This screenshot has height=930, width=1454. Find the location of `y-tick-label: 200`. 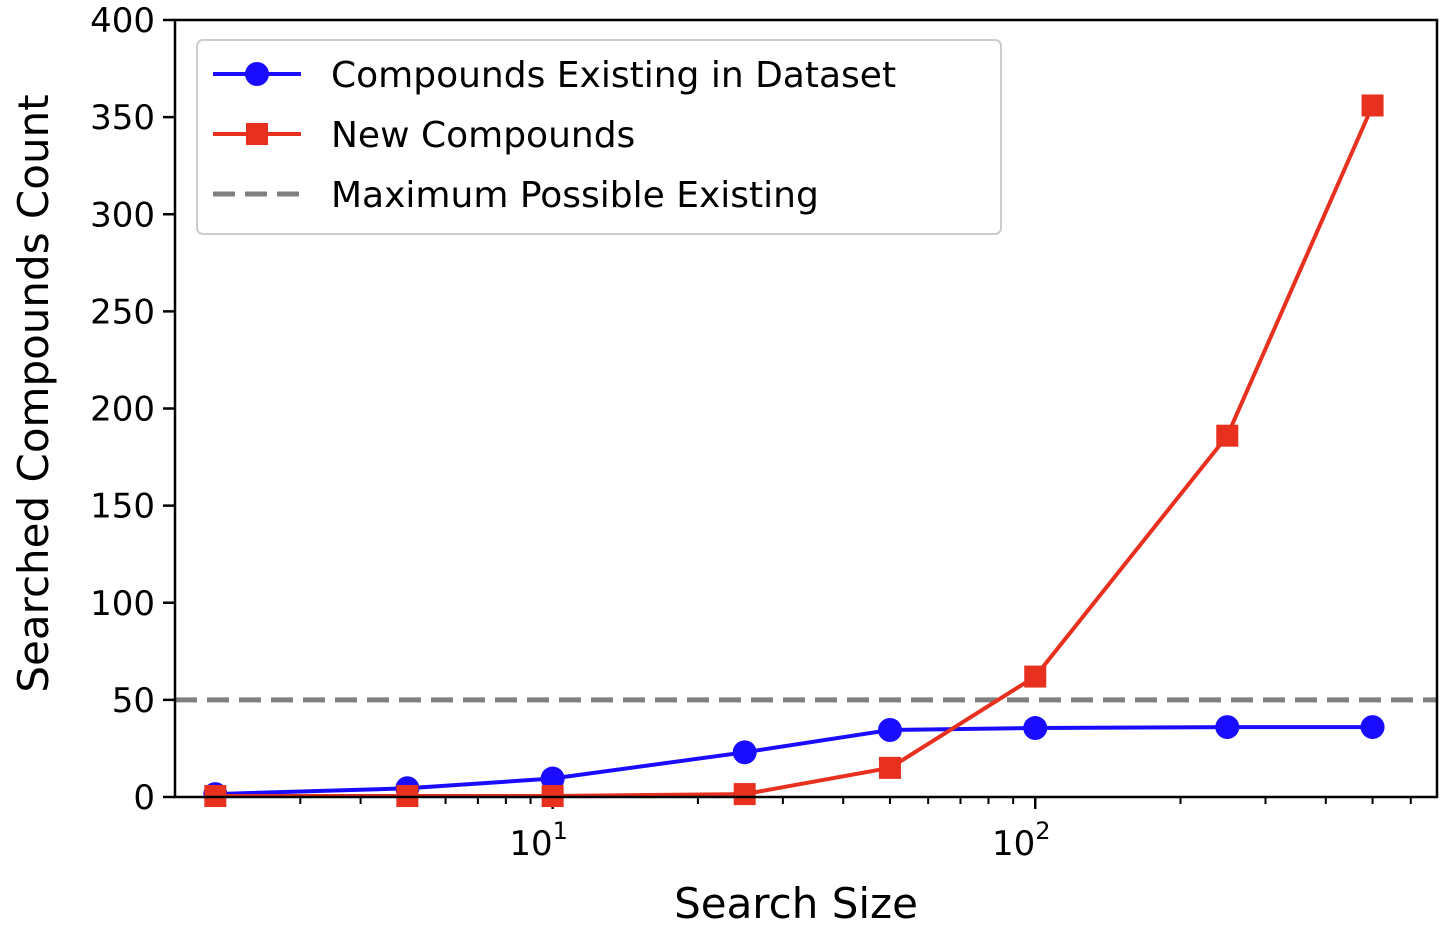

y-tick-label: 200 is located at coordinates (122, 410).